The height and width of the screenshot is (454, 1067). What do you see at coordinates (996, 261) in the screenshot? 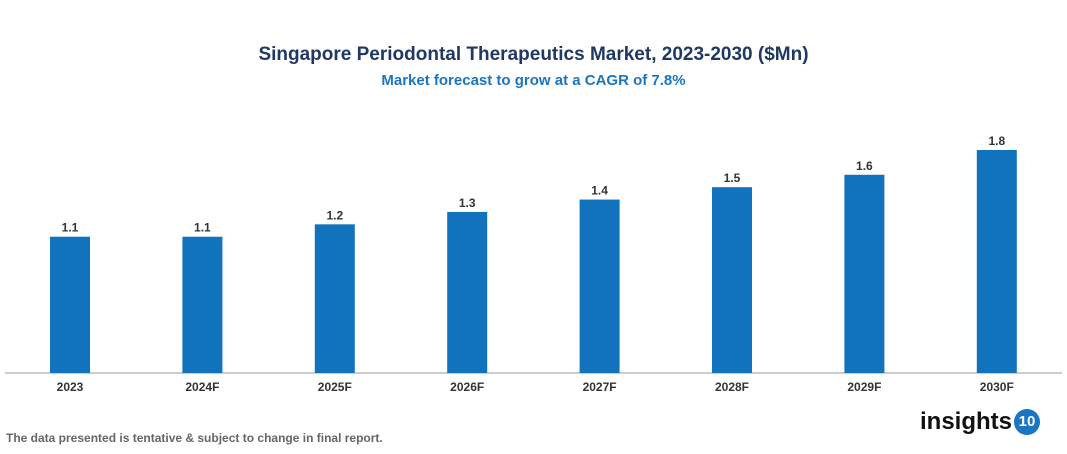
I see `bar-2030F` at bounding box center [996, 261].